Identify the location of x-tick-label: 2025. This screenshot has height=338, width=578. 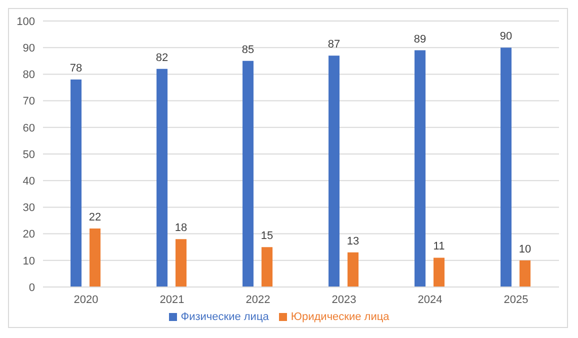
(516, 300).